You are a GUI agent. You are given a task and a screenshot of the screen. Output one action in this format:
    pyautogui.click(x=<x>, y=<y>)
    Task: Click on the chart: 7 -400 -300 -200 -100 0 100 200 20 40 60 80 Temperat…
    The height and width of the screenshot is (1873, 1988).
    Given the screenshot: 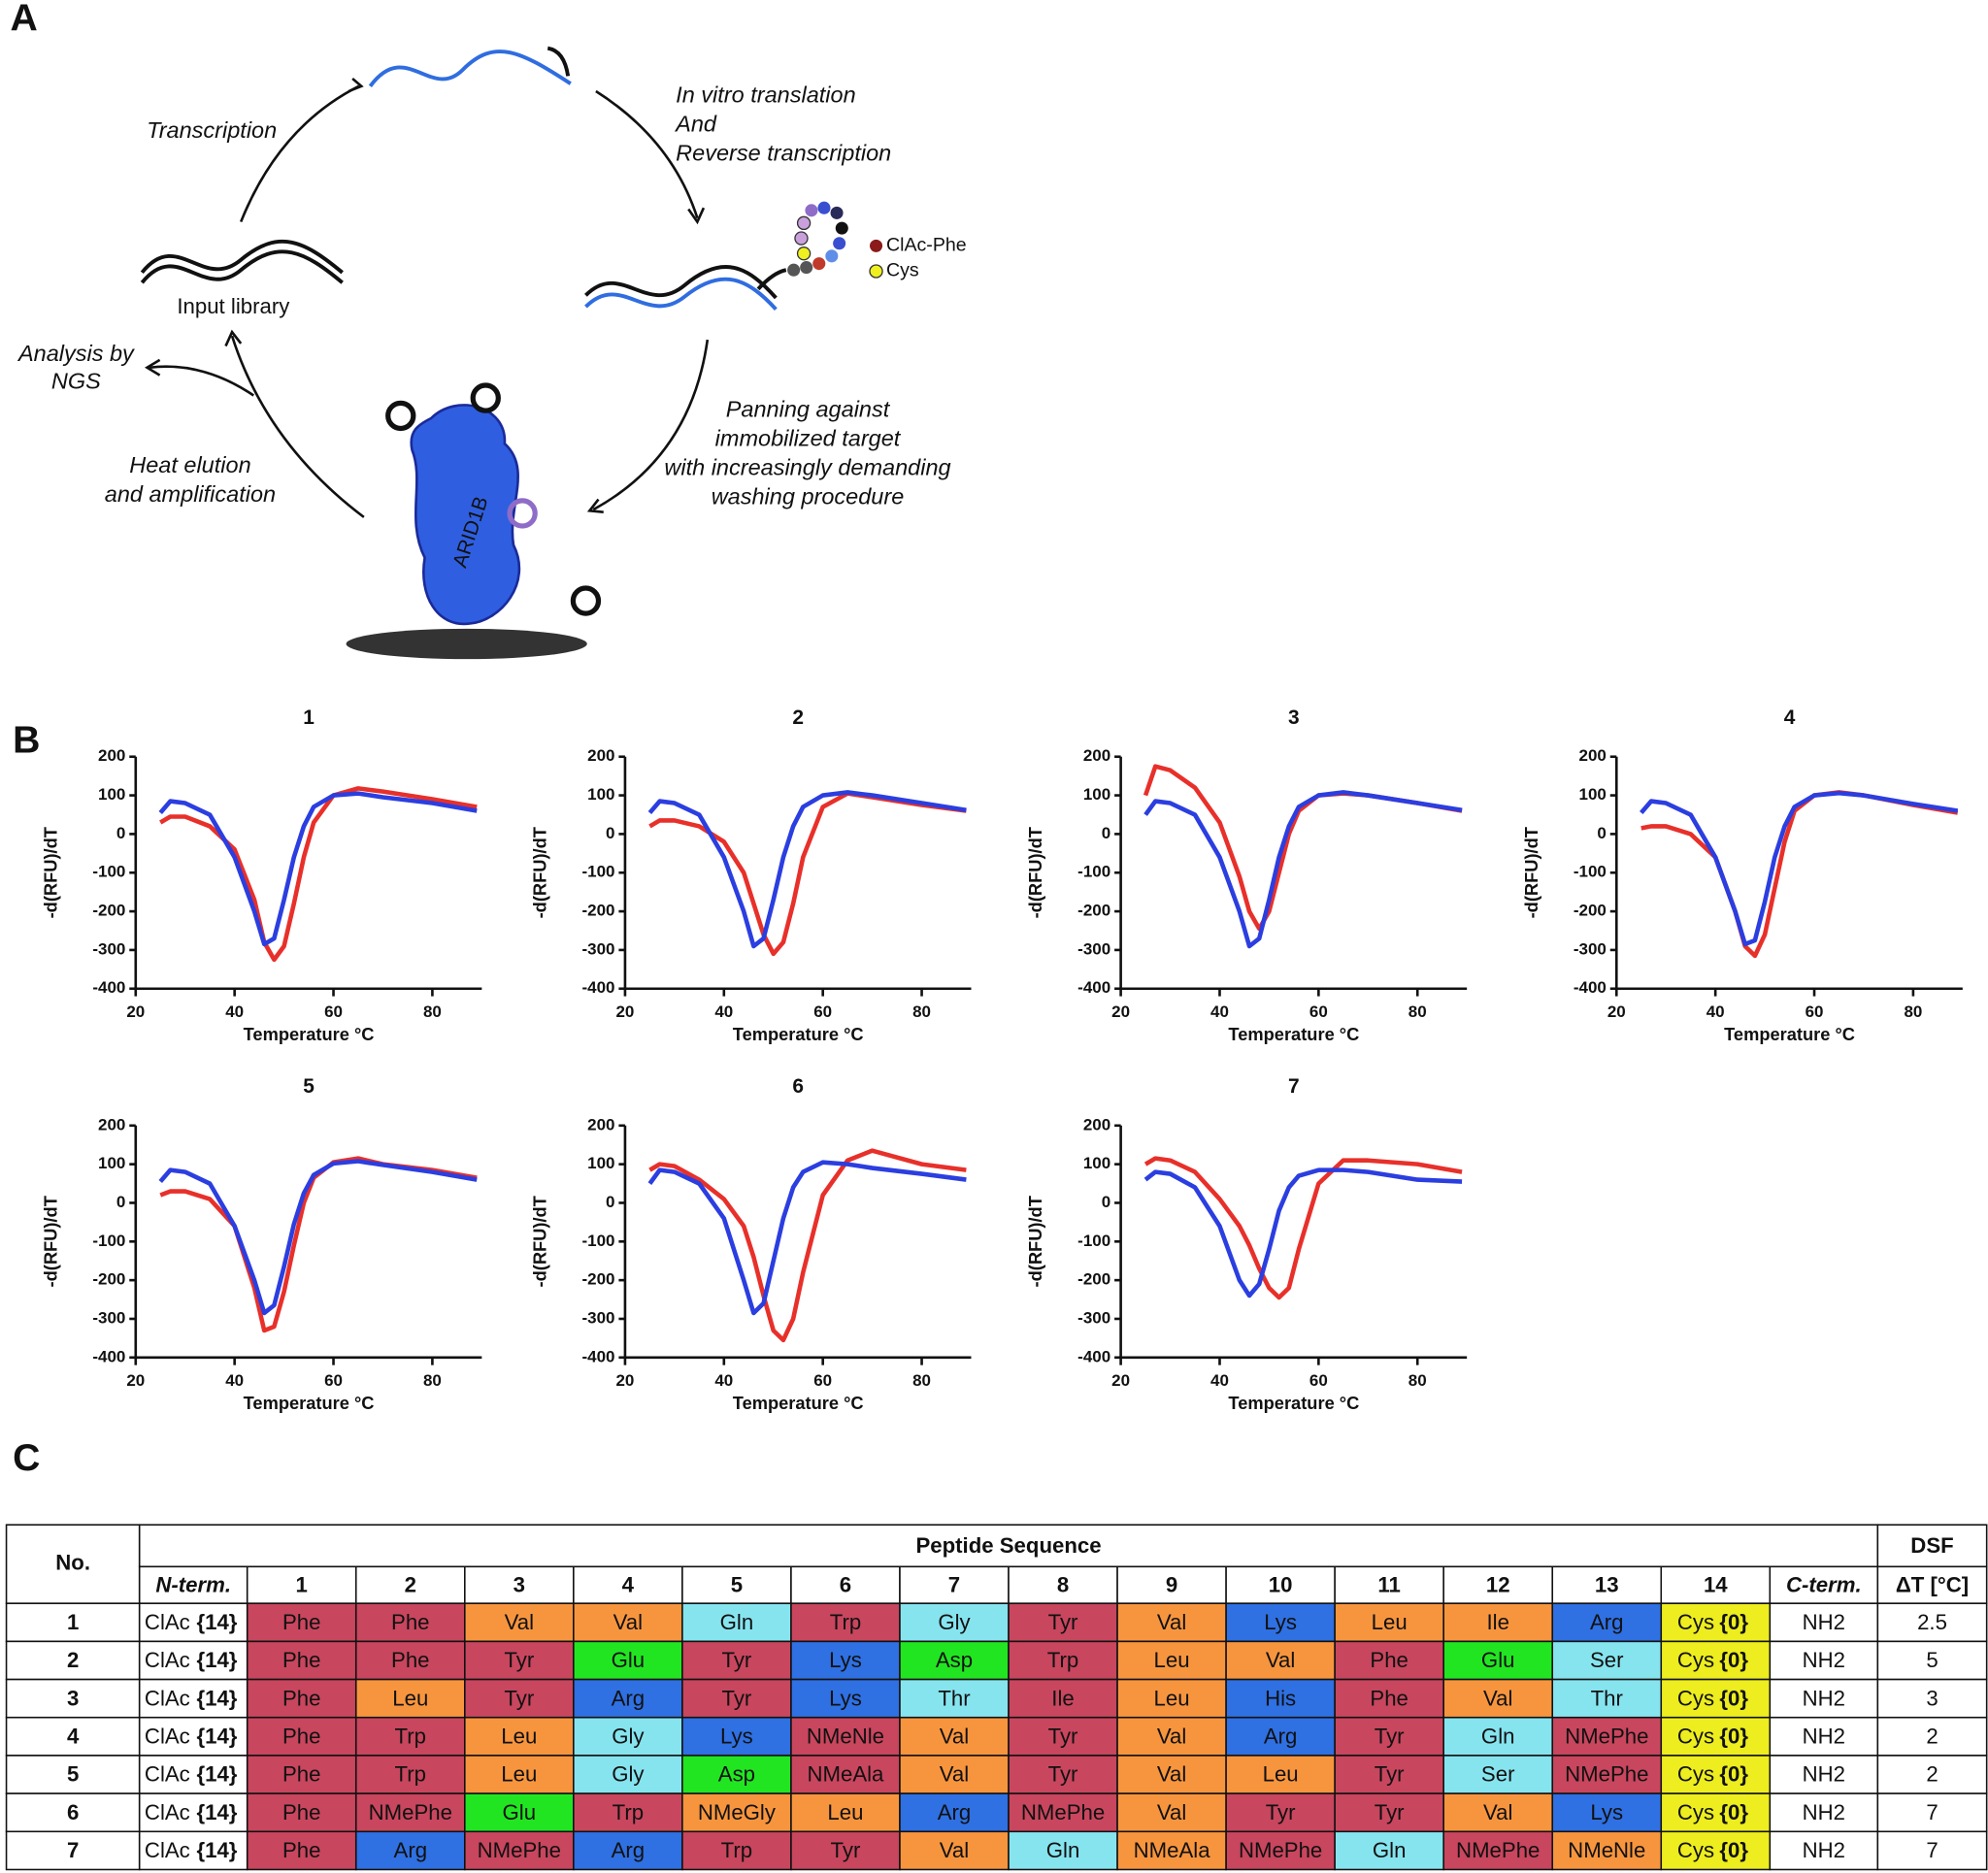 What is the action you would take?
    pyautogui.click(x=1246, y=1244)
    